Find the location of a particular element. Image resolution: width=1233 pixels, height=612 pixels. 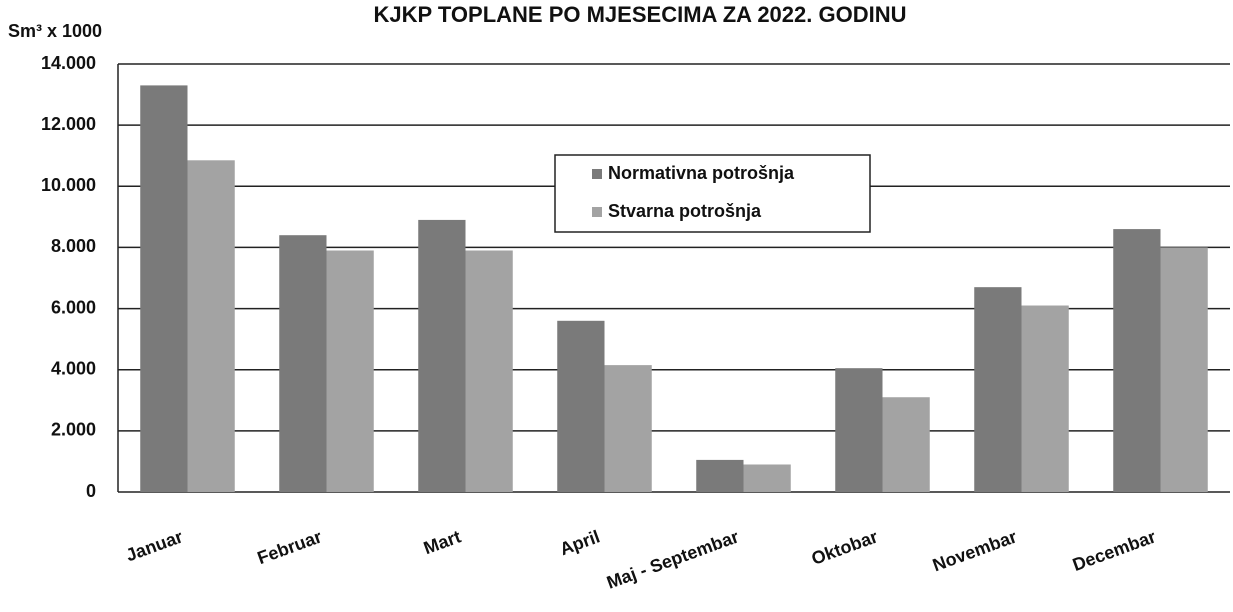

y-tick-label: 8.000 is located at coordinates (73, 246).